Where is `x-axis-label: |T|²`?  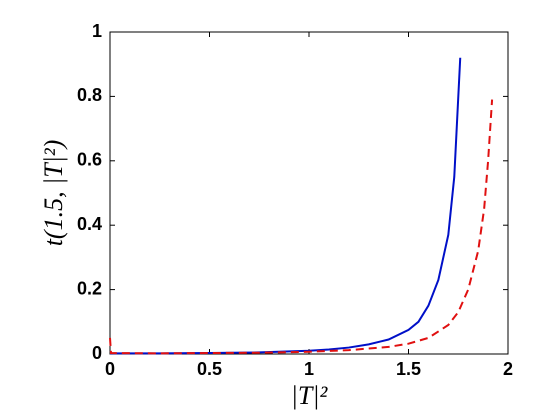
x-axis-label: |T|² is located at coordinates (310, 395).